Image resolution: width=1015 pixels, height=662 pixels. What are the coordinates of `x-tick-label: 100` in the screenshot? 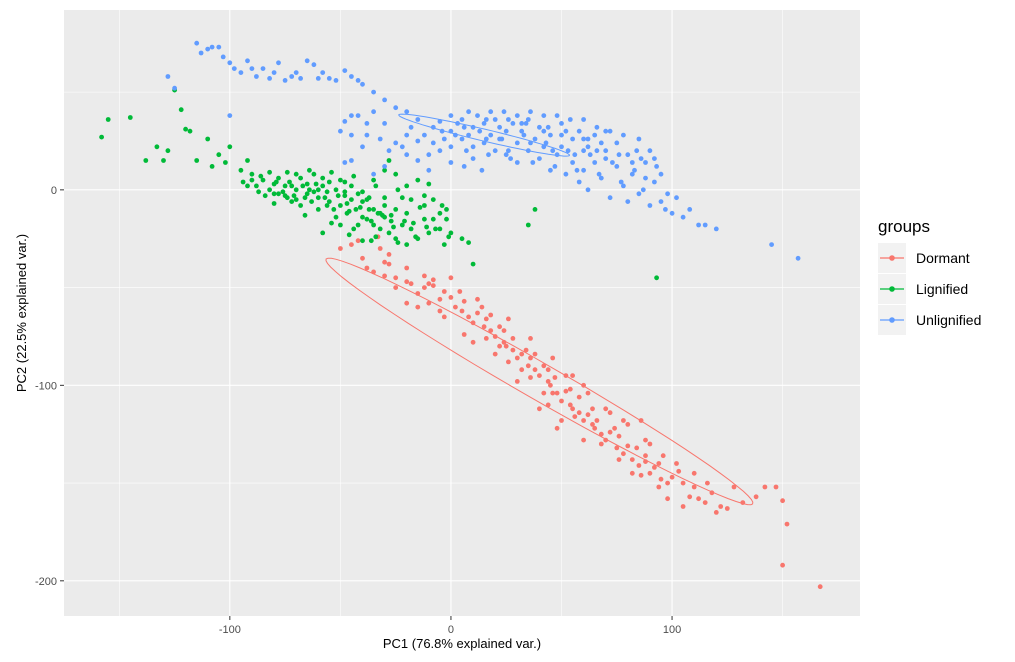 It's located at (672, 630).